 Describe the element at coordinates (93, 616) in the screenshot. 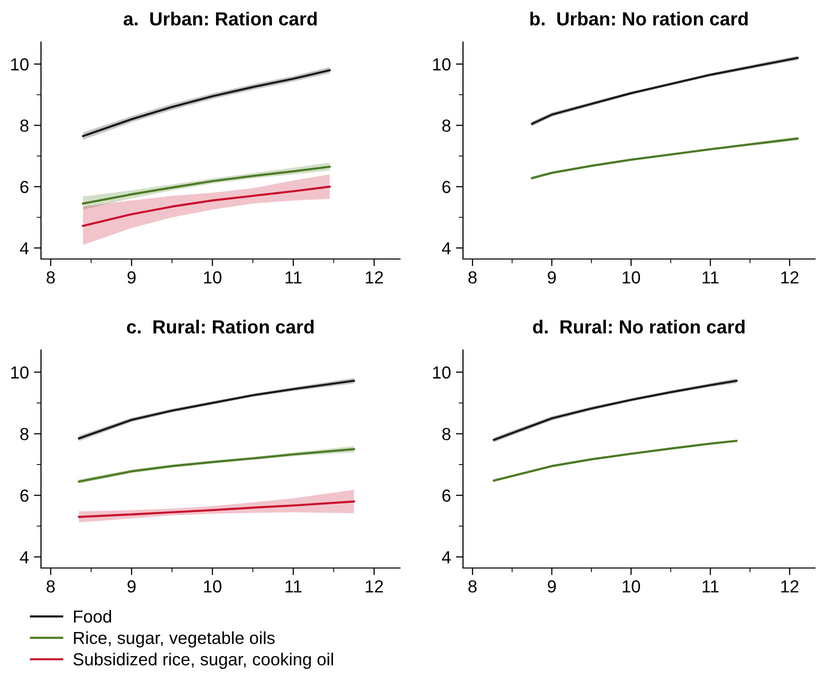

I see `legend-label: Food` at that location.